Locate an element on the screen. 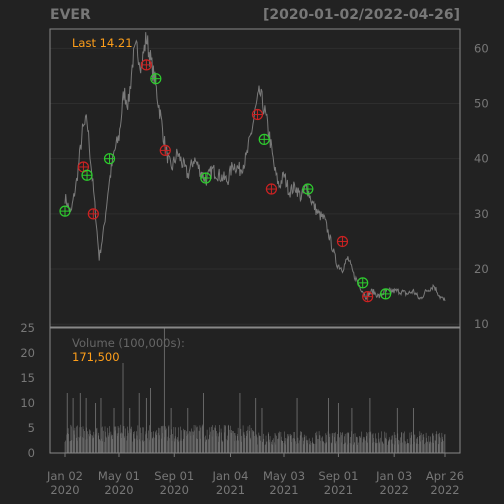 This screenshot has height=504, width=504. price-axis: 10 20 30 40 50 60 is located at coordinates (481, 186).